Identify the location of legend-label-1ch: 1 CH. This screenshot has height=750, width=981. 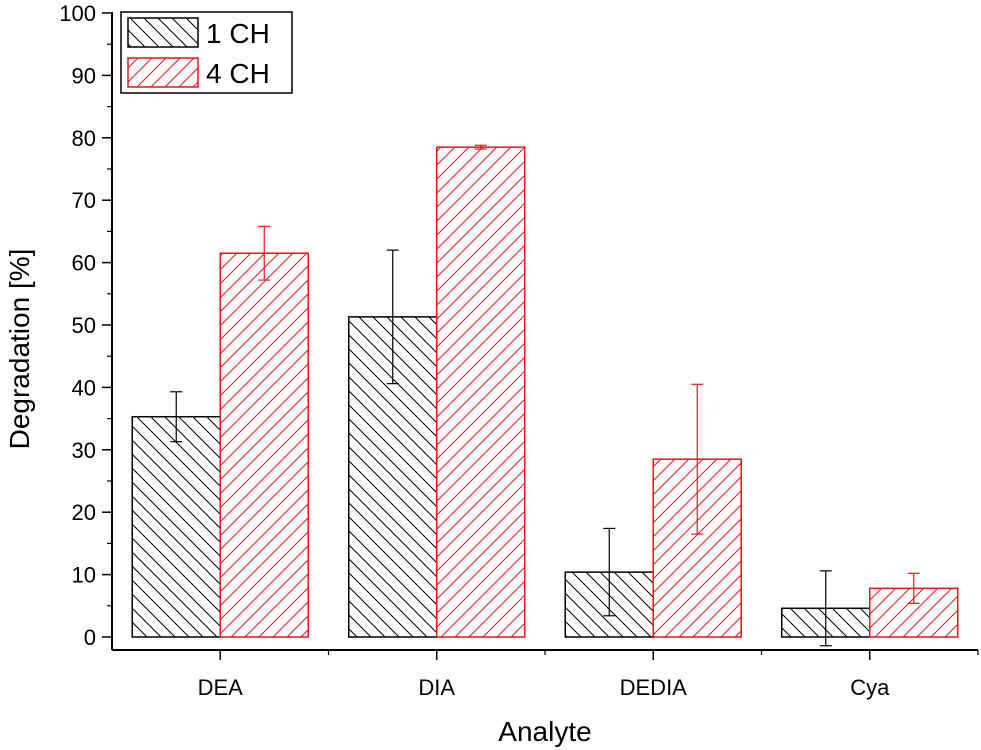
(238, 33).